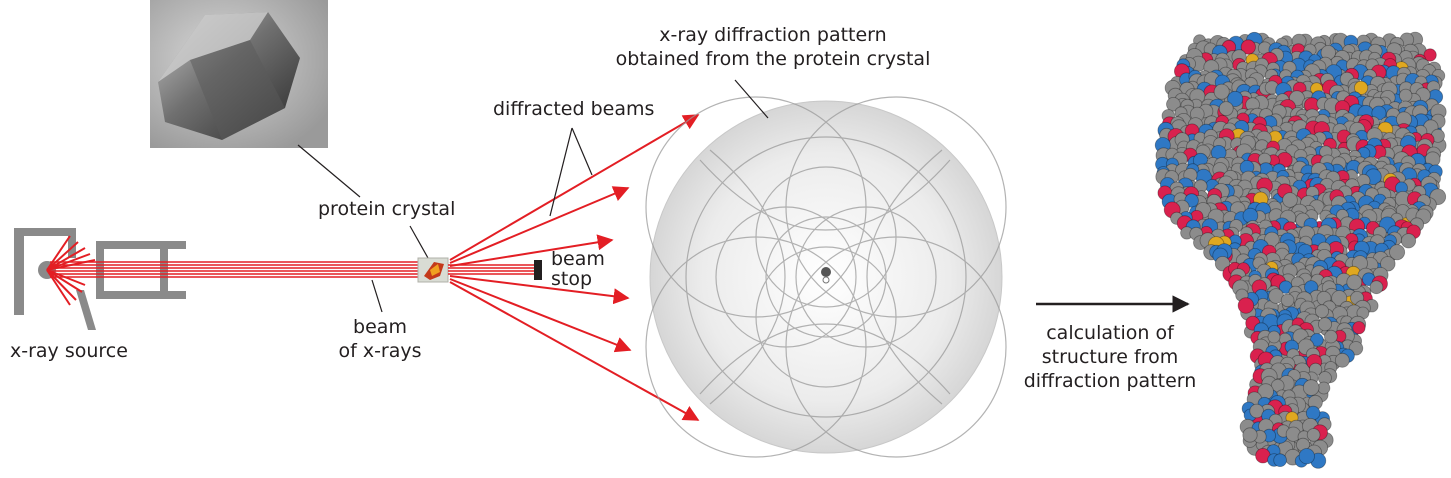 This screenshot has height=478, width=1451. What do you see at coordinates (773, 59) in the screenshot?
I see `pattern-title-line2: obtained from the protein crystal` at bounding box center [773, 59].